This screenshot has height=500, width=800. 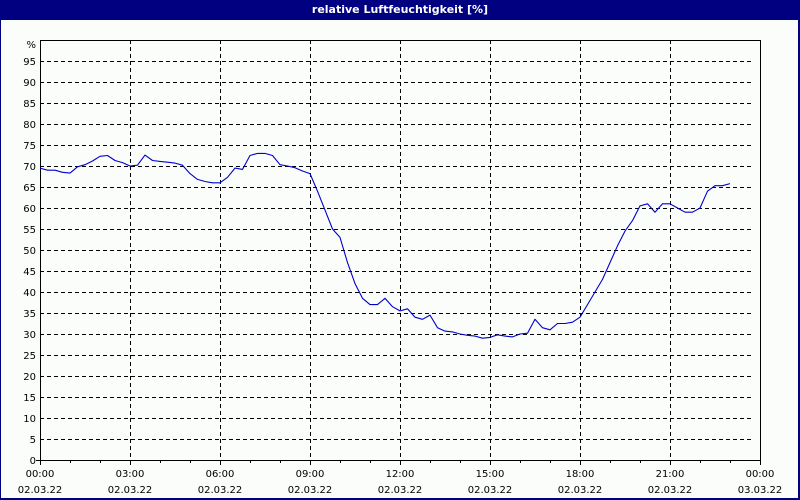 What do you see at coordinates (29, 251) in the screenshot?
I see `y-tick-label: 50` at bounding box center [29, 251].